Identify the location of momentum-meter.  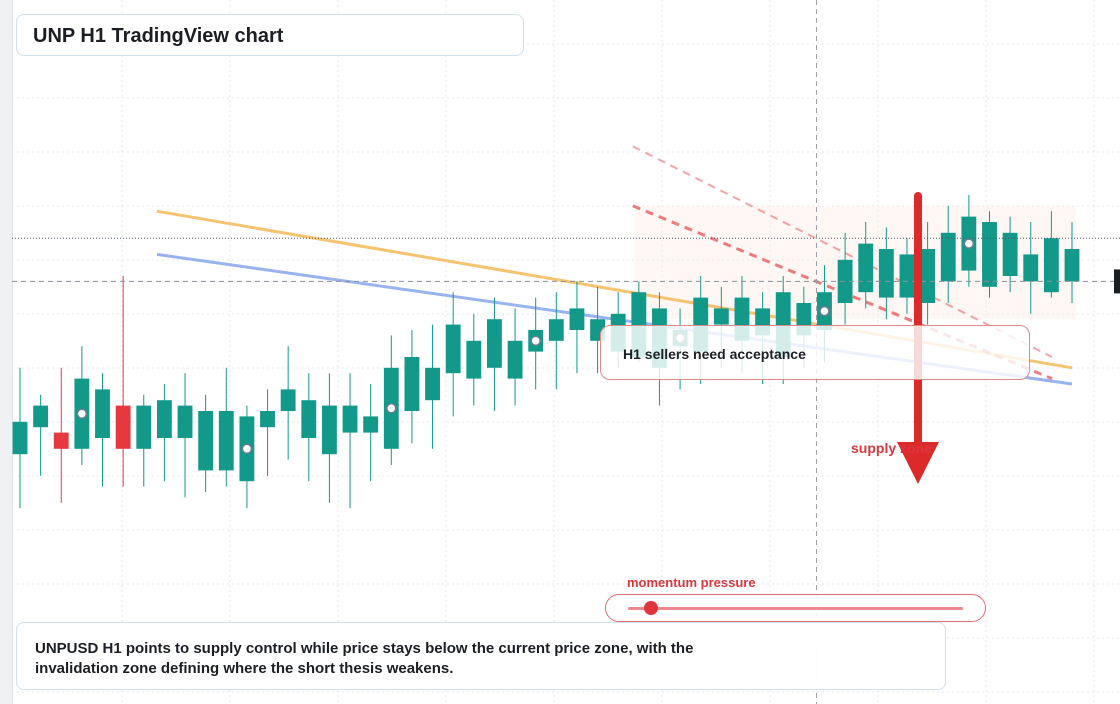
(795, 608).